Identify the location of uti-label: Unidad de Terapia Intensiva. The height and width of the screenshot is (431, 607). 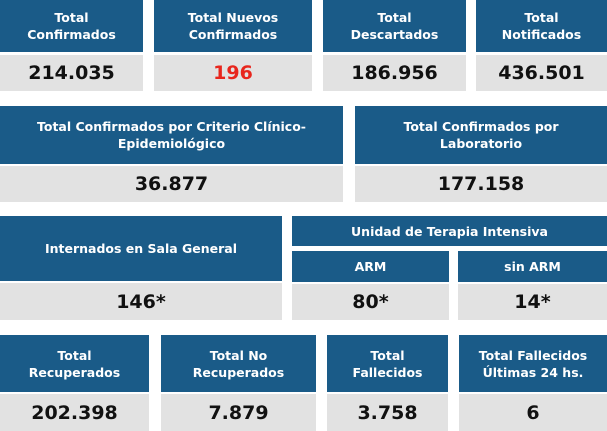
(449, 231).